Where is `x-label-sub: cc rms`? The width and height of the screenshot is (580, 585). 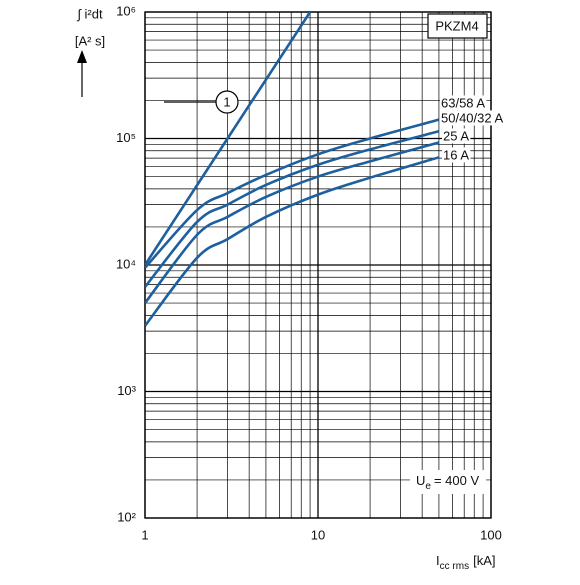 x-label-sub: cc rms is located at coordinates (454, 566).